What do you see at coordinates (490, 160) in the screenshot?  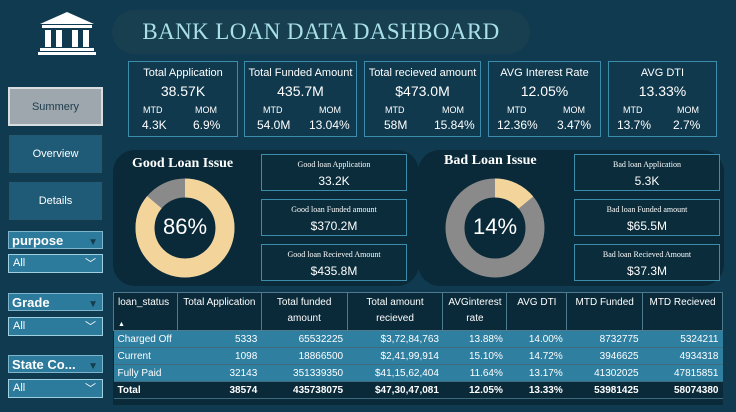 I see `bad-loan-title: Bad Loan Issue` at bounding box center [490, 160].